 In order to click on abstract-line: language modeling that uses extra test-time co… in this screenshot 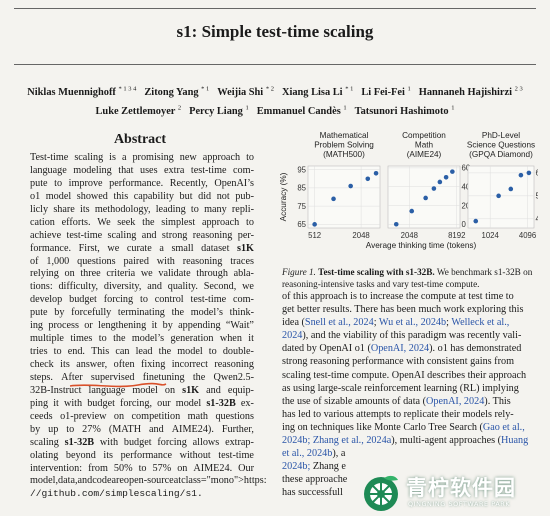, I will do `click(142, 170)`.